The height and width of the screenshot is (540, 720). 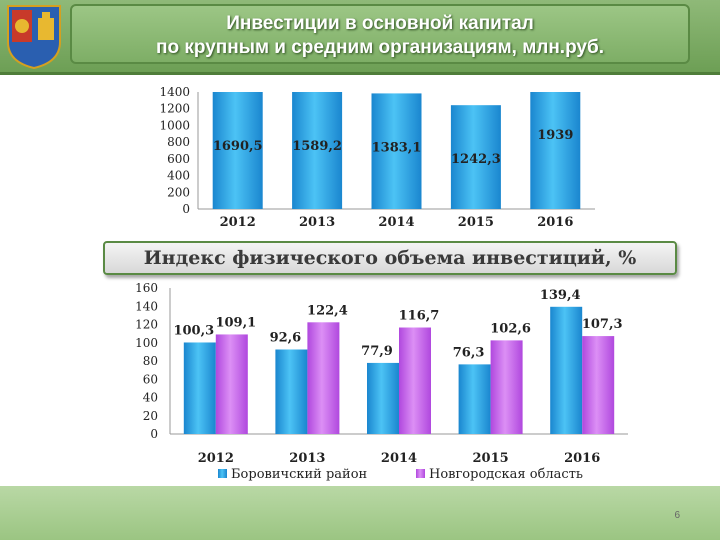 What do you see at coordinates (238, 146) in the screenshot?
I see `data-label: 1690,5` at bounding box center [238, 146].